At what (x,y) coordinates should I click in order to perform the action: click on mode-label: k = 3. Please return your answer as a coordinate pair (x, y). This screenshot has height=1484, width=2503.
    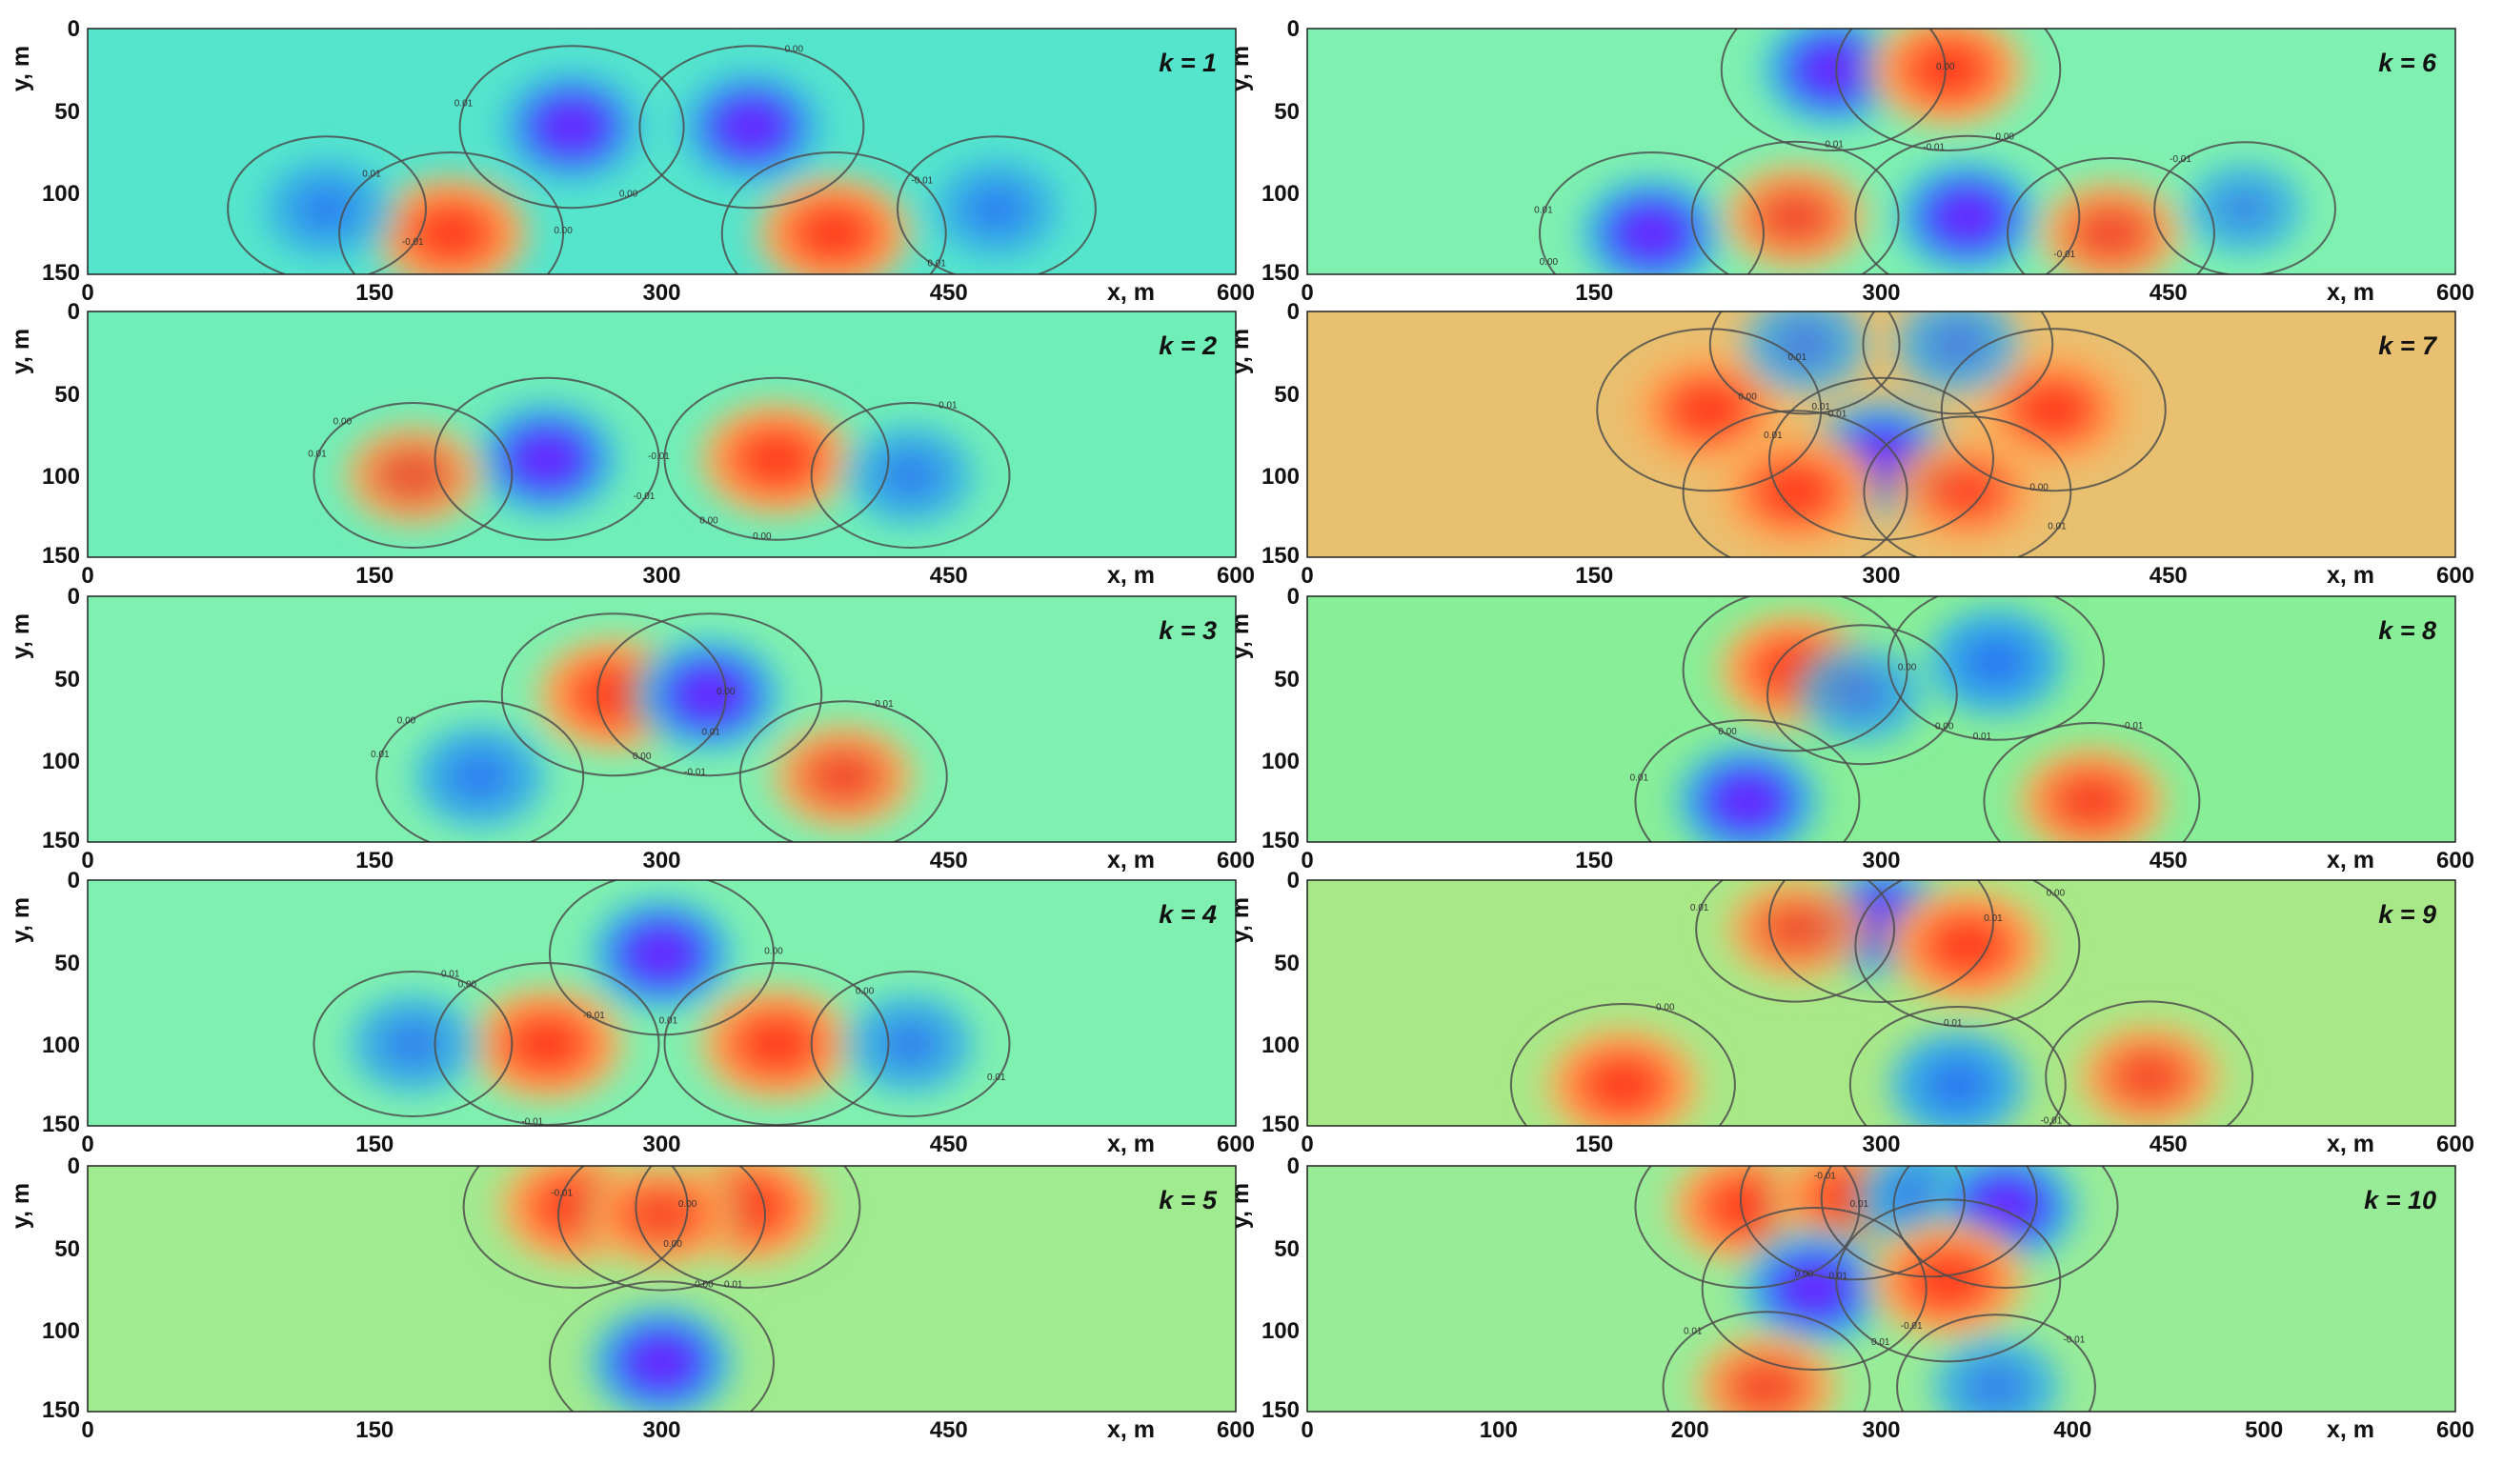
    Looking at the image, I should click on (1188, 631).